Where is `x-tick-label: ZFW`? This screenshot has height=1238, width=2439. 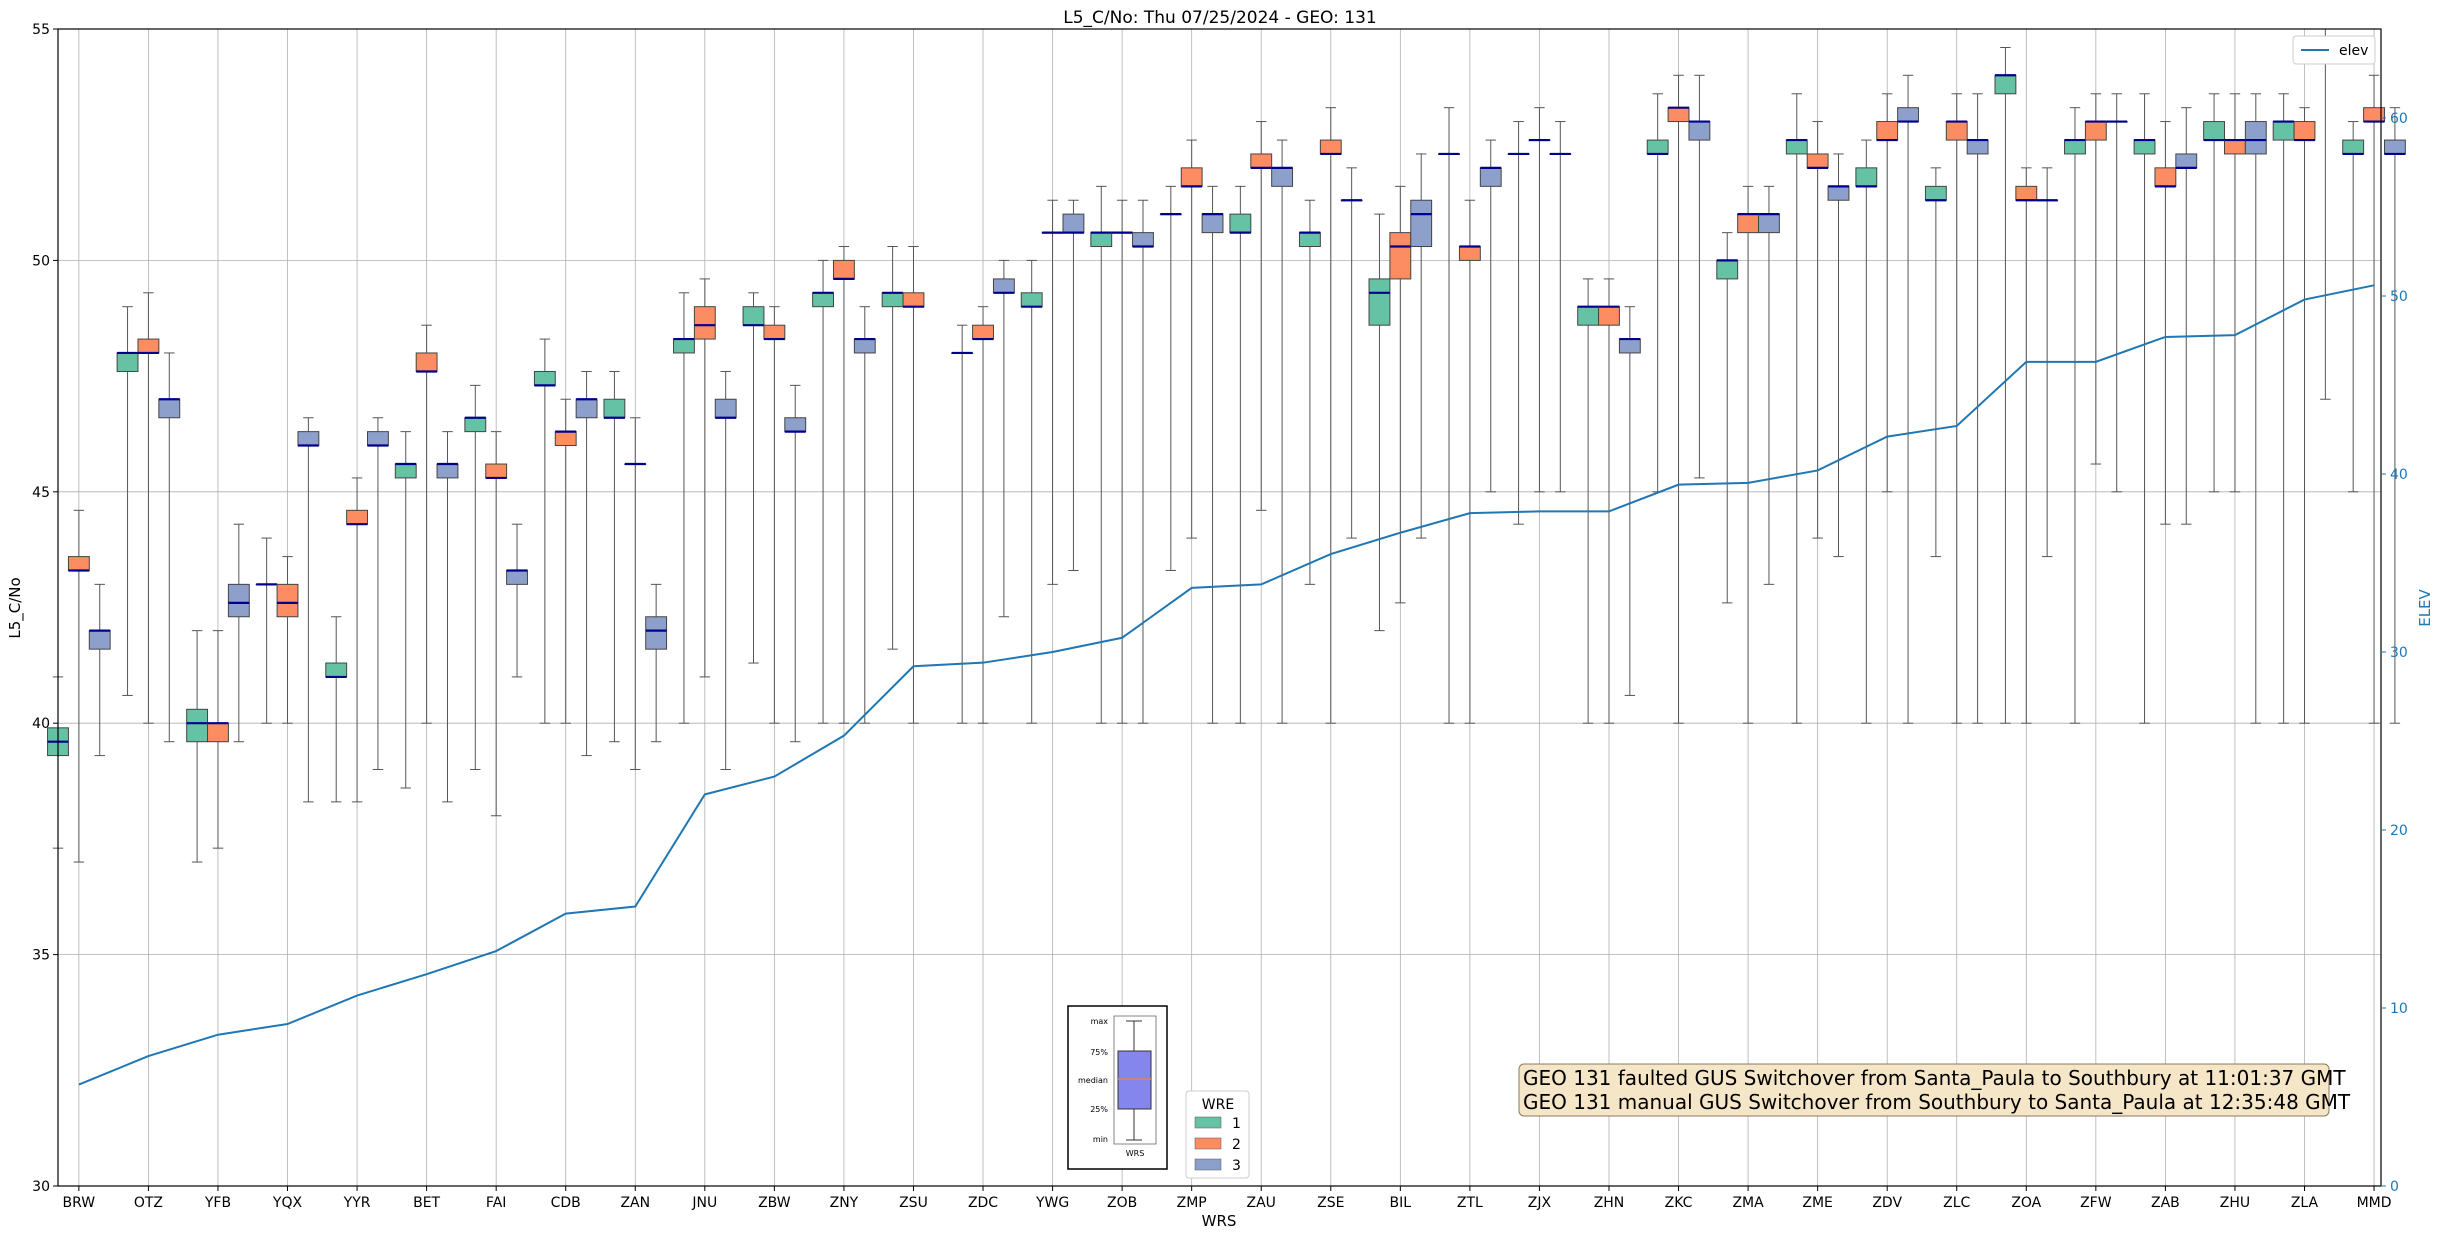 x-tick-label: ZFW is located at coordinates (2096, 1203).